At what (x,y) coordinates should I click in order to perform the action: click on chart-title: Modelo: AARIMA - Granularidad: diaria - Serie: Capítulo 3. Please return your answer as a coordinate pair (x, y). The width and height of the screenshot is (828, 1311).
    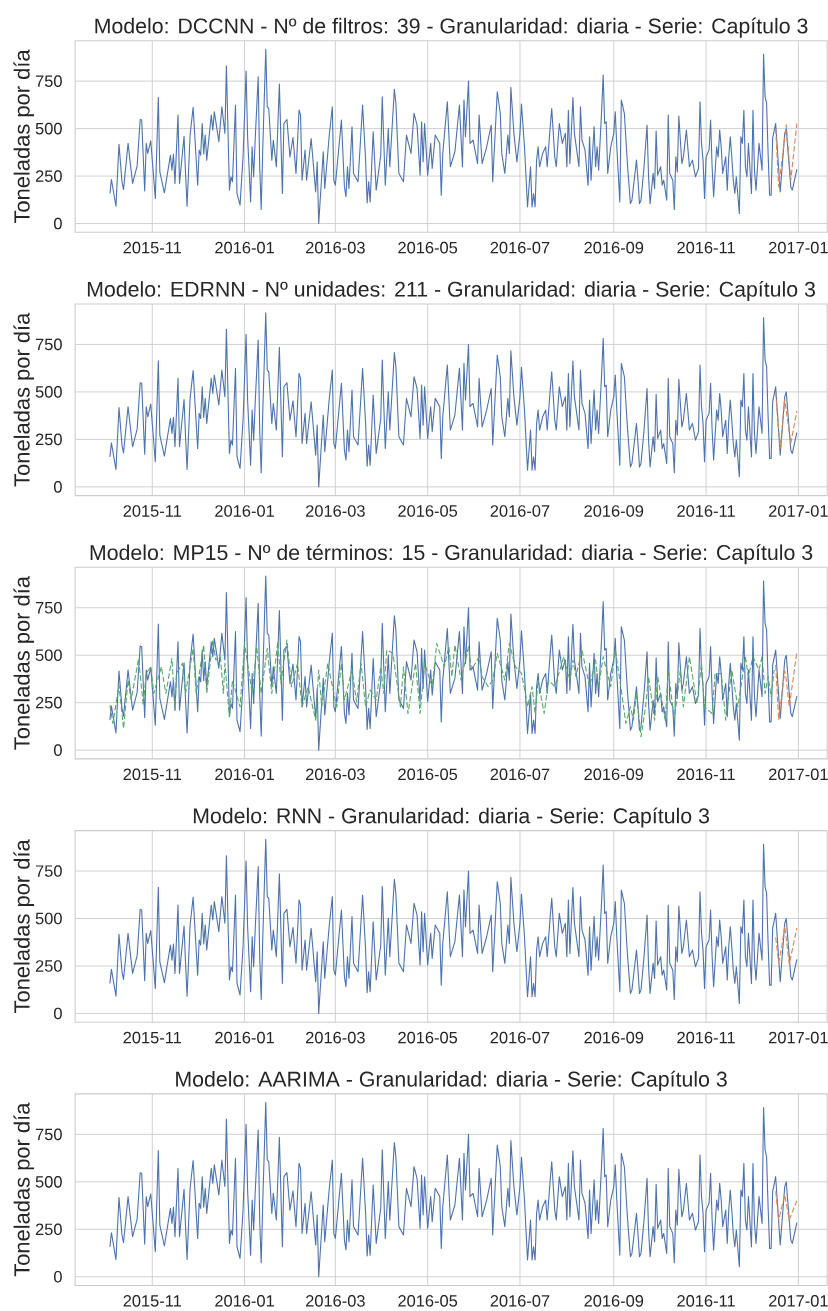
    Looking at the image, I should click on (451, 1080).